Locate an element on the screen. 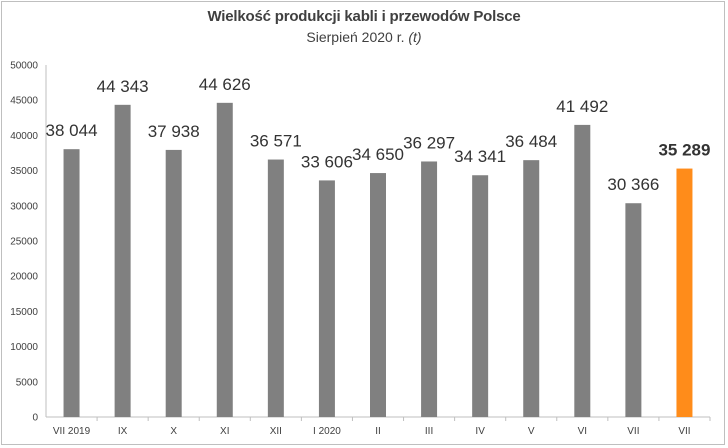 The height and width of the screenshot is (448, 728). x-tick-label: IX is located at coordinates (123, 431).